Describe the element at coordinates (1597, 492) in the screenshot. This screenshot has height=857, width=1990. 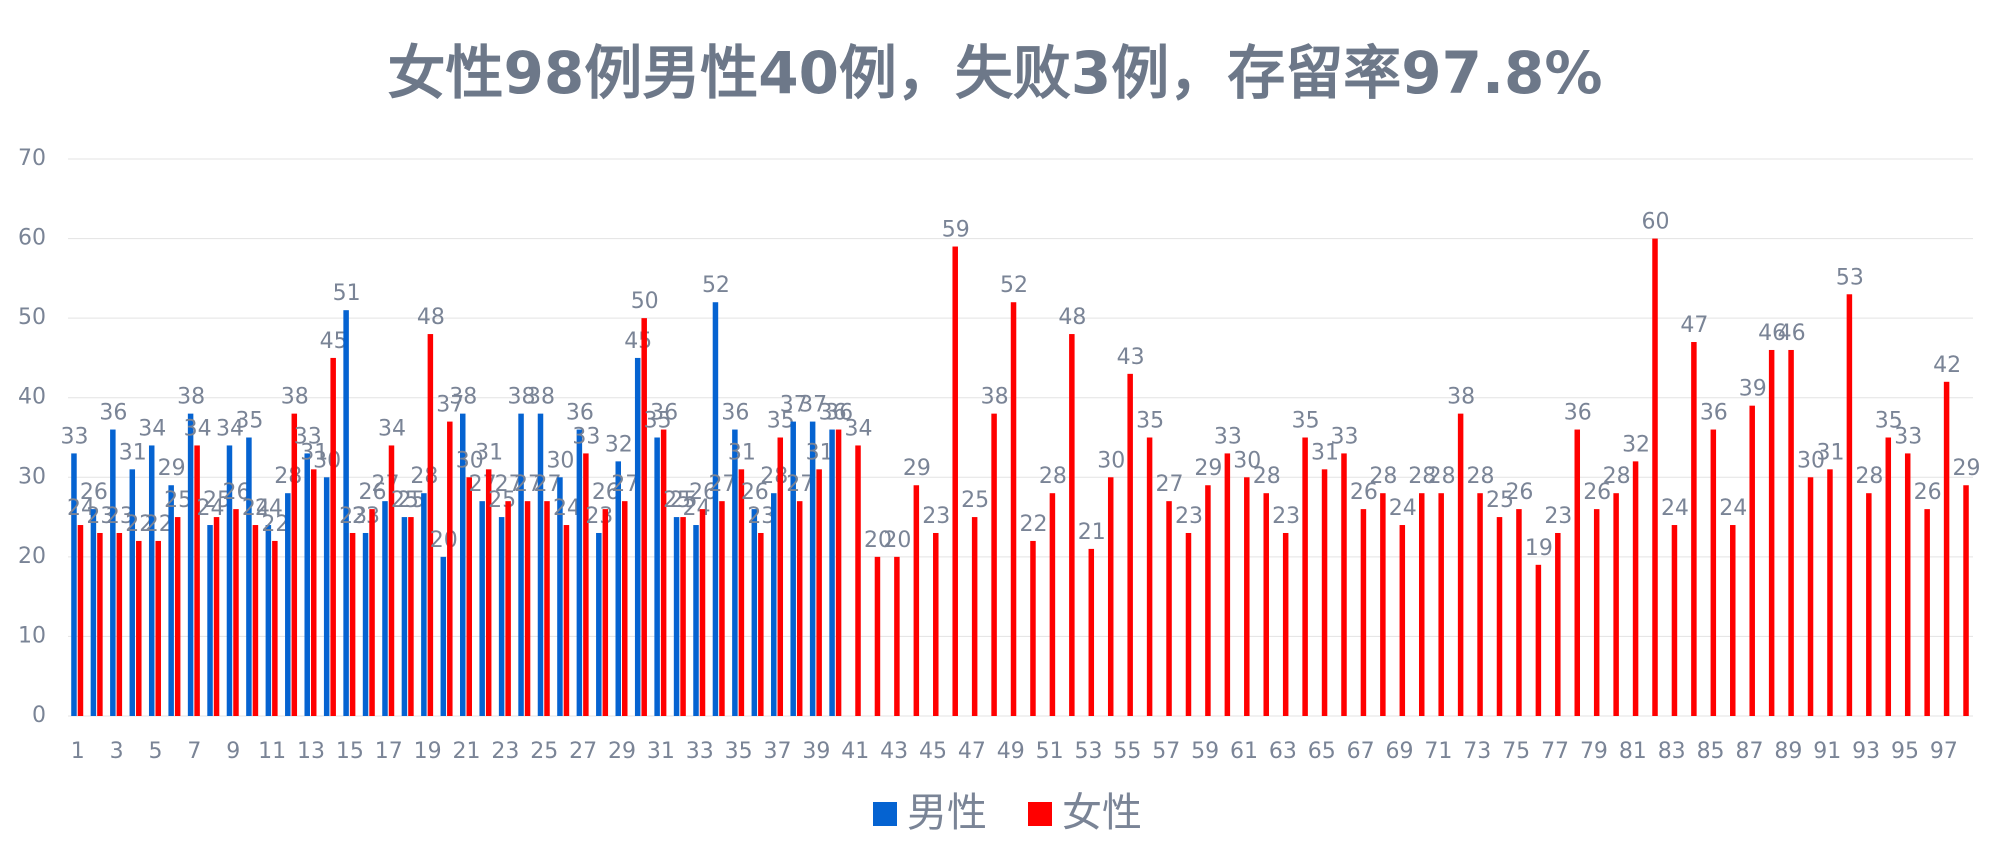
I see `data-label: 26` at that location.